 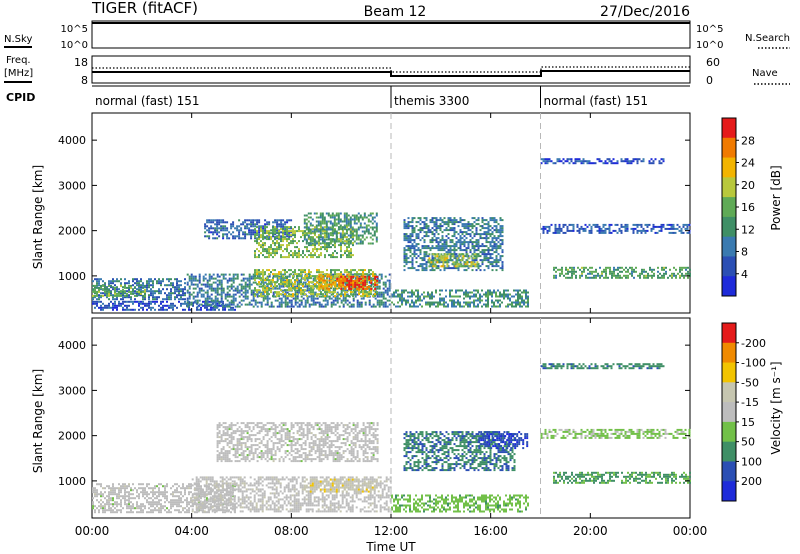 I want to click on freq-tick-top: 18, so click(x=81, y=62).